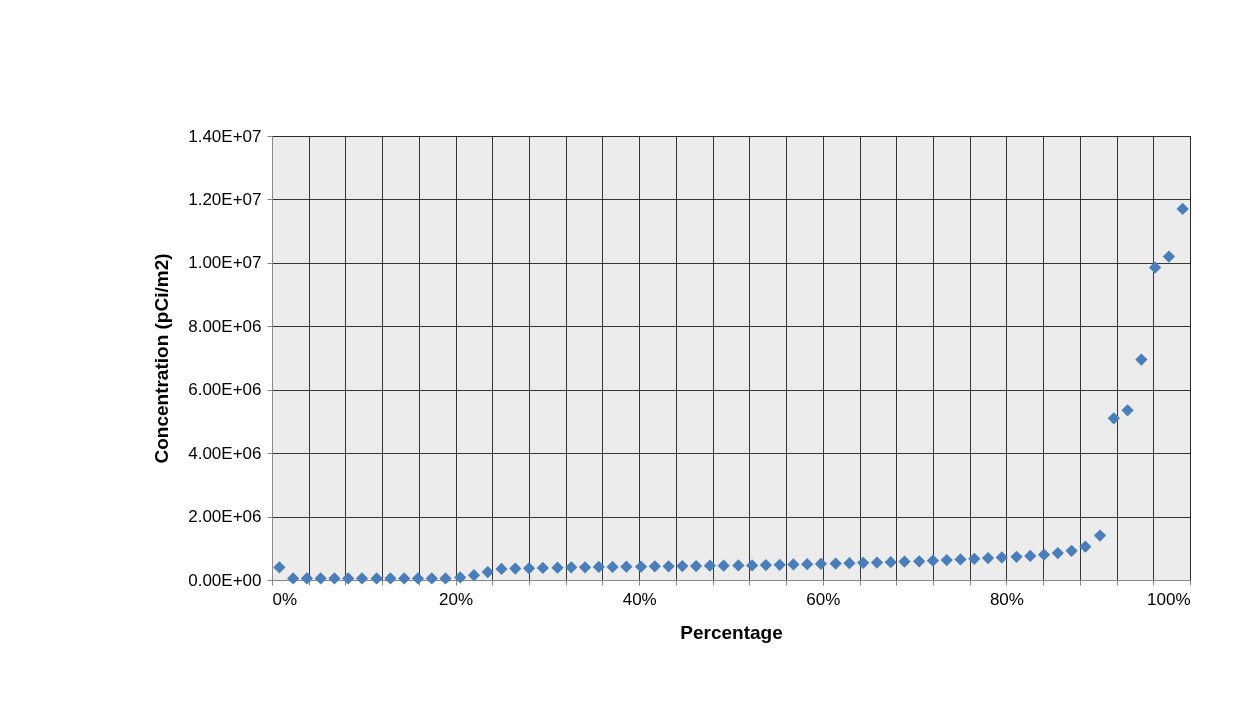  What do you see at coordinates (731, 632) in the screenshot?
I see `x-axis-title: Percentage` at bounding box center [731, 632].